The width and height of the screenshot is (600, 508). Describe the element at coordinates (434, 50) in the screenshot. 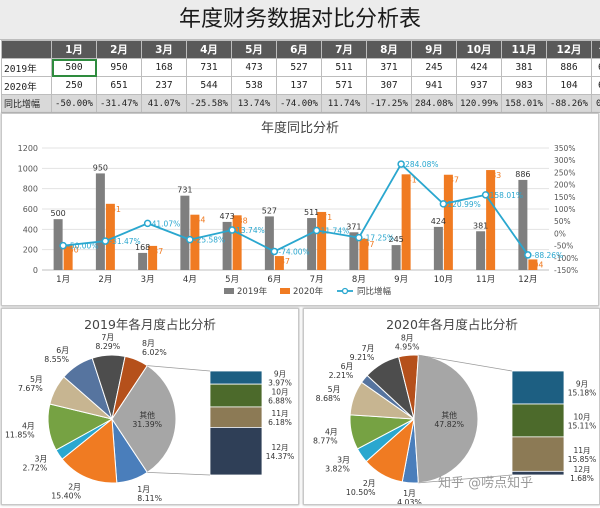

I see `table-header-cell: 9月` at that location.